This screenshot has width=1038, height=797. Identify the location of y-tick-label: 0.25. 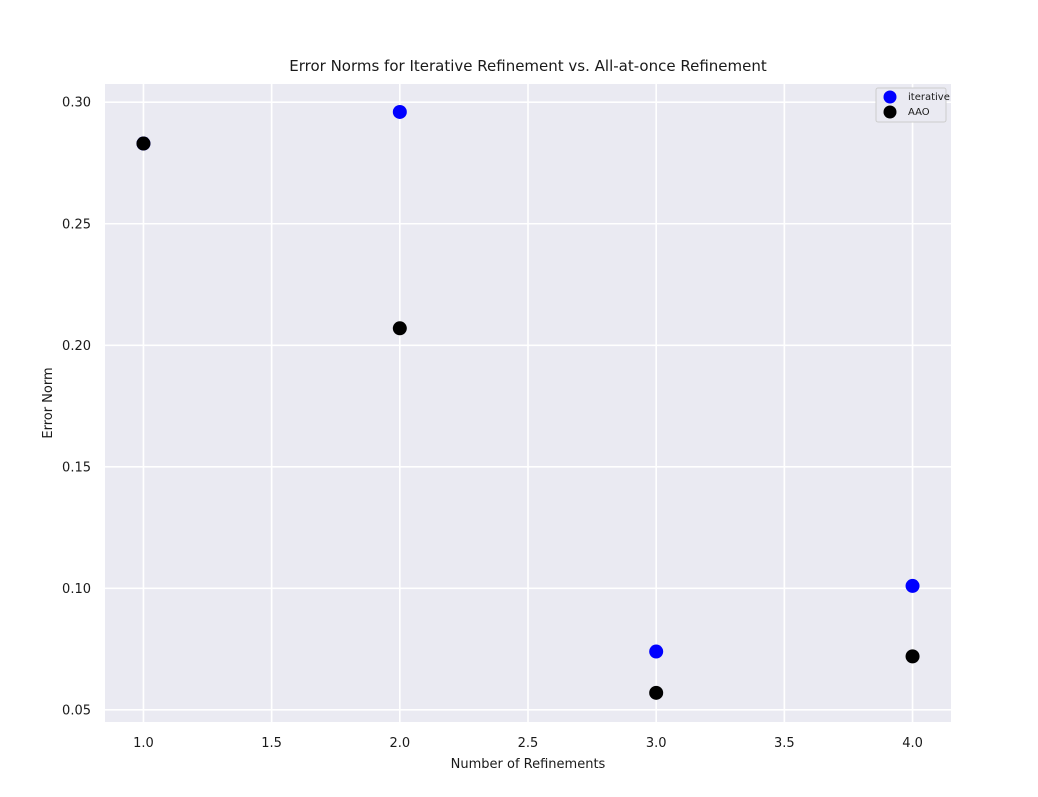
(76, 224).